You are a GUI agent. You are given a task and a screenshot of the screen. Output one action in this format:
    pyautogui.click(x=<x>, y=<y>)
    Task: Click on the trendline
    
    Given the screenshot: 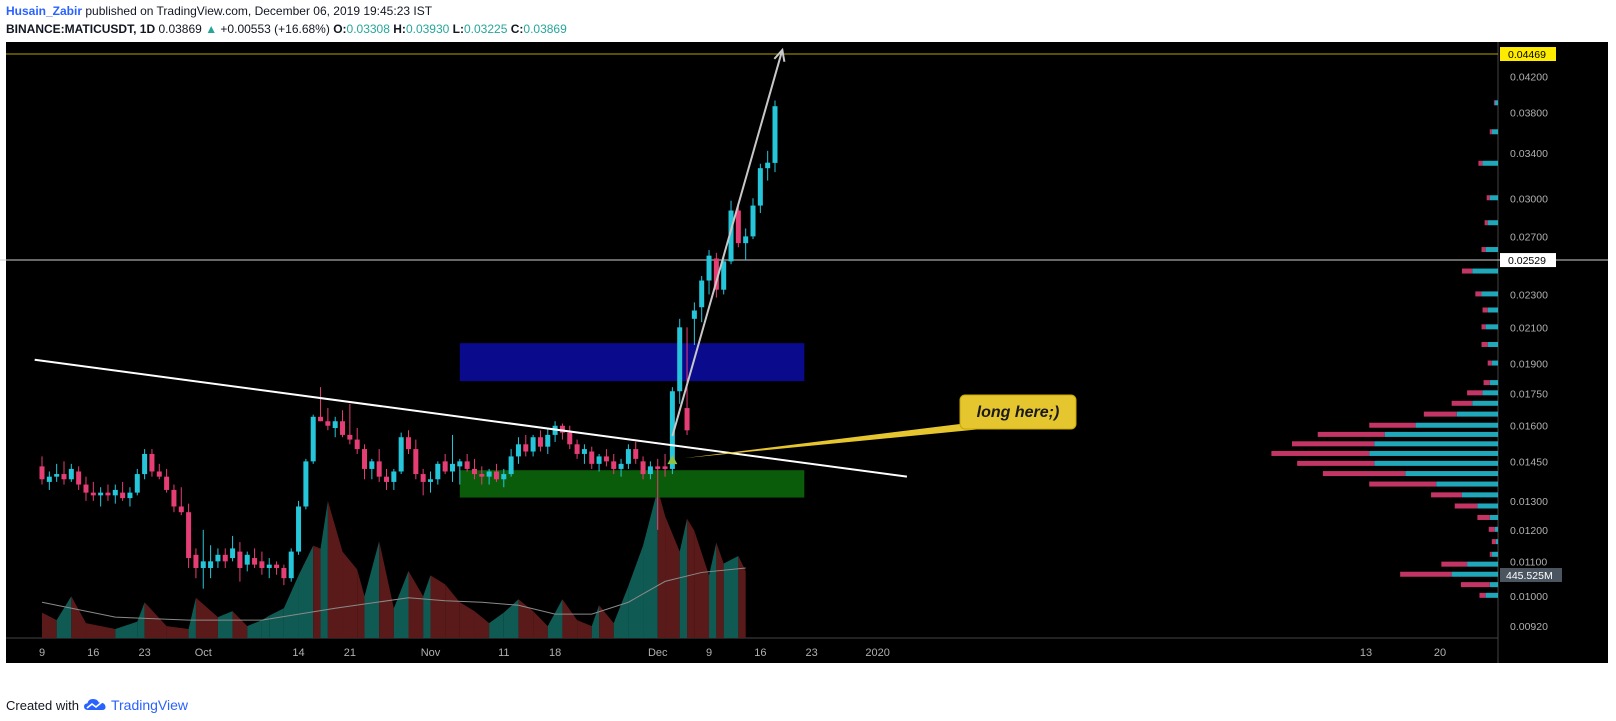 What is the action you would take?
    pyautogui.click(x=471, y=418)
    